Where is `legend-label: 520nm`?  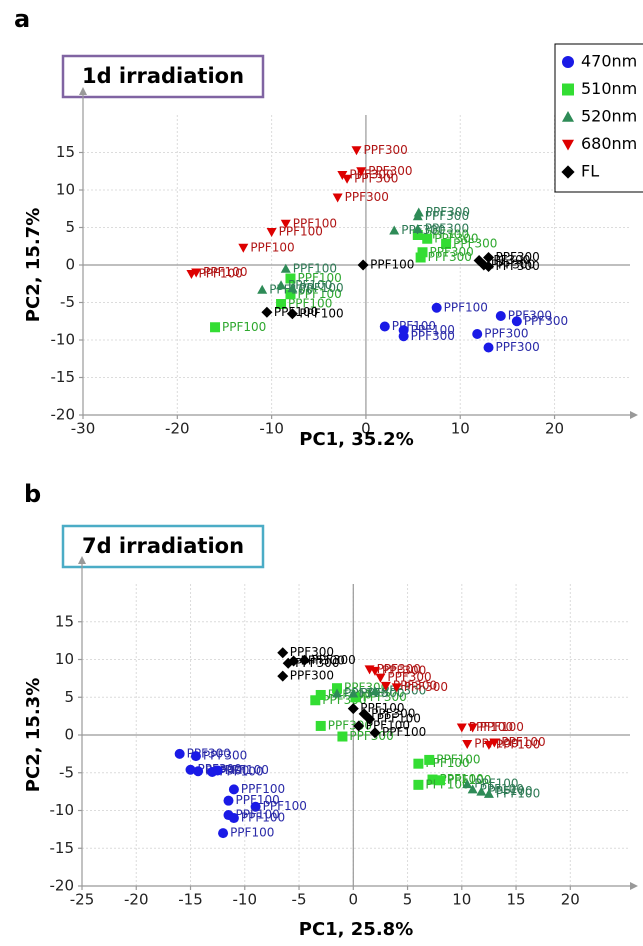 legend-label: 520nm is located at coordinates (609, 116).